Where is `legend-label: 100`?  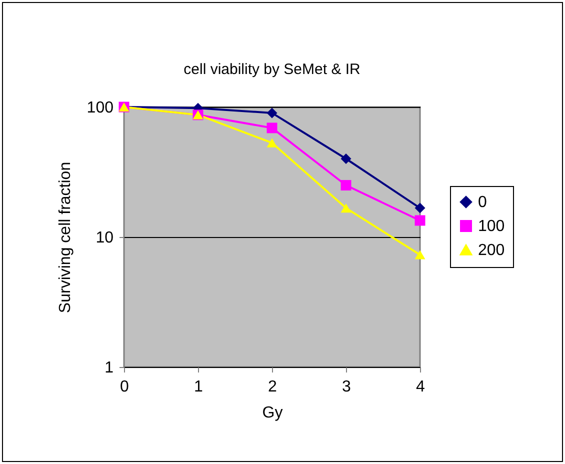 legend-label: 100 is located at coordinates (491, 226).